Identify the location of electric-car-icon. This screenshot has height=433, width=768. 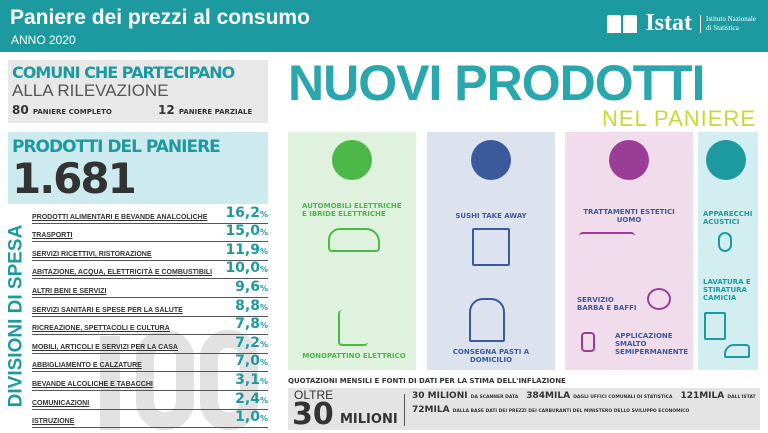
(354, 240).